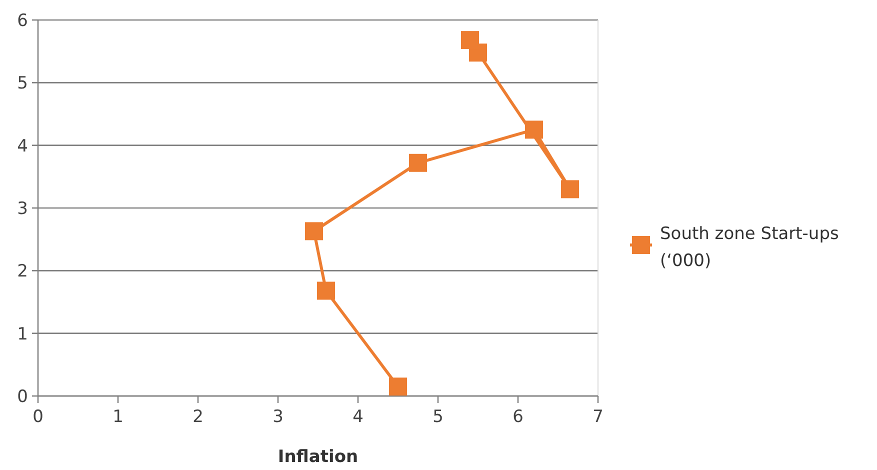  Describe the element at coordinates (22, 84) in the screenshot. I see `y-tick-label: 5` at that location.